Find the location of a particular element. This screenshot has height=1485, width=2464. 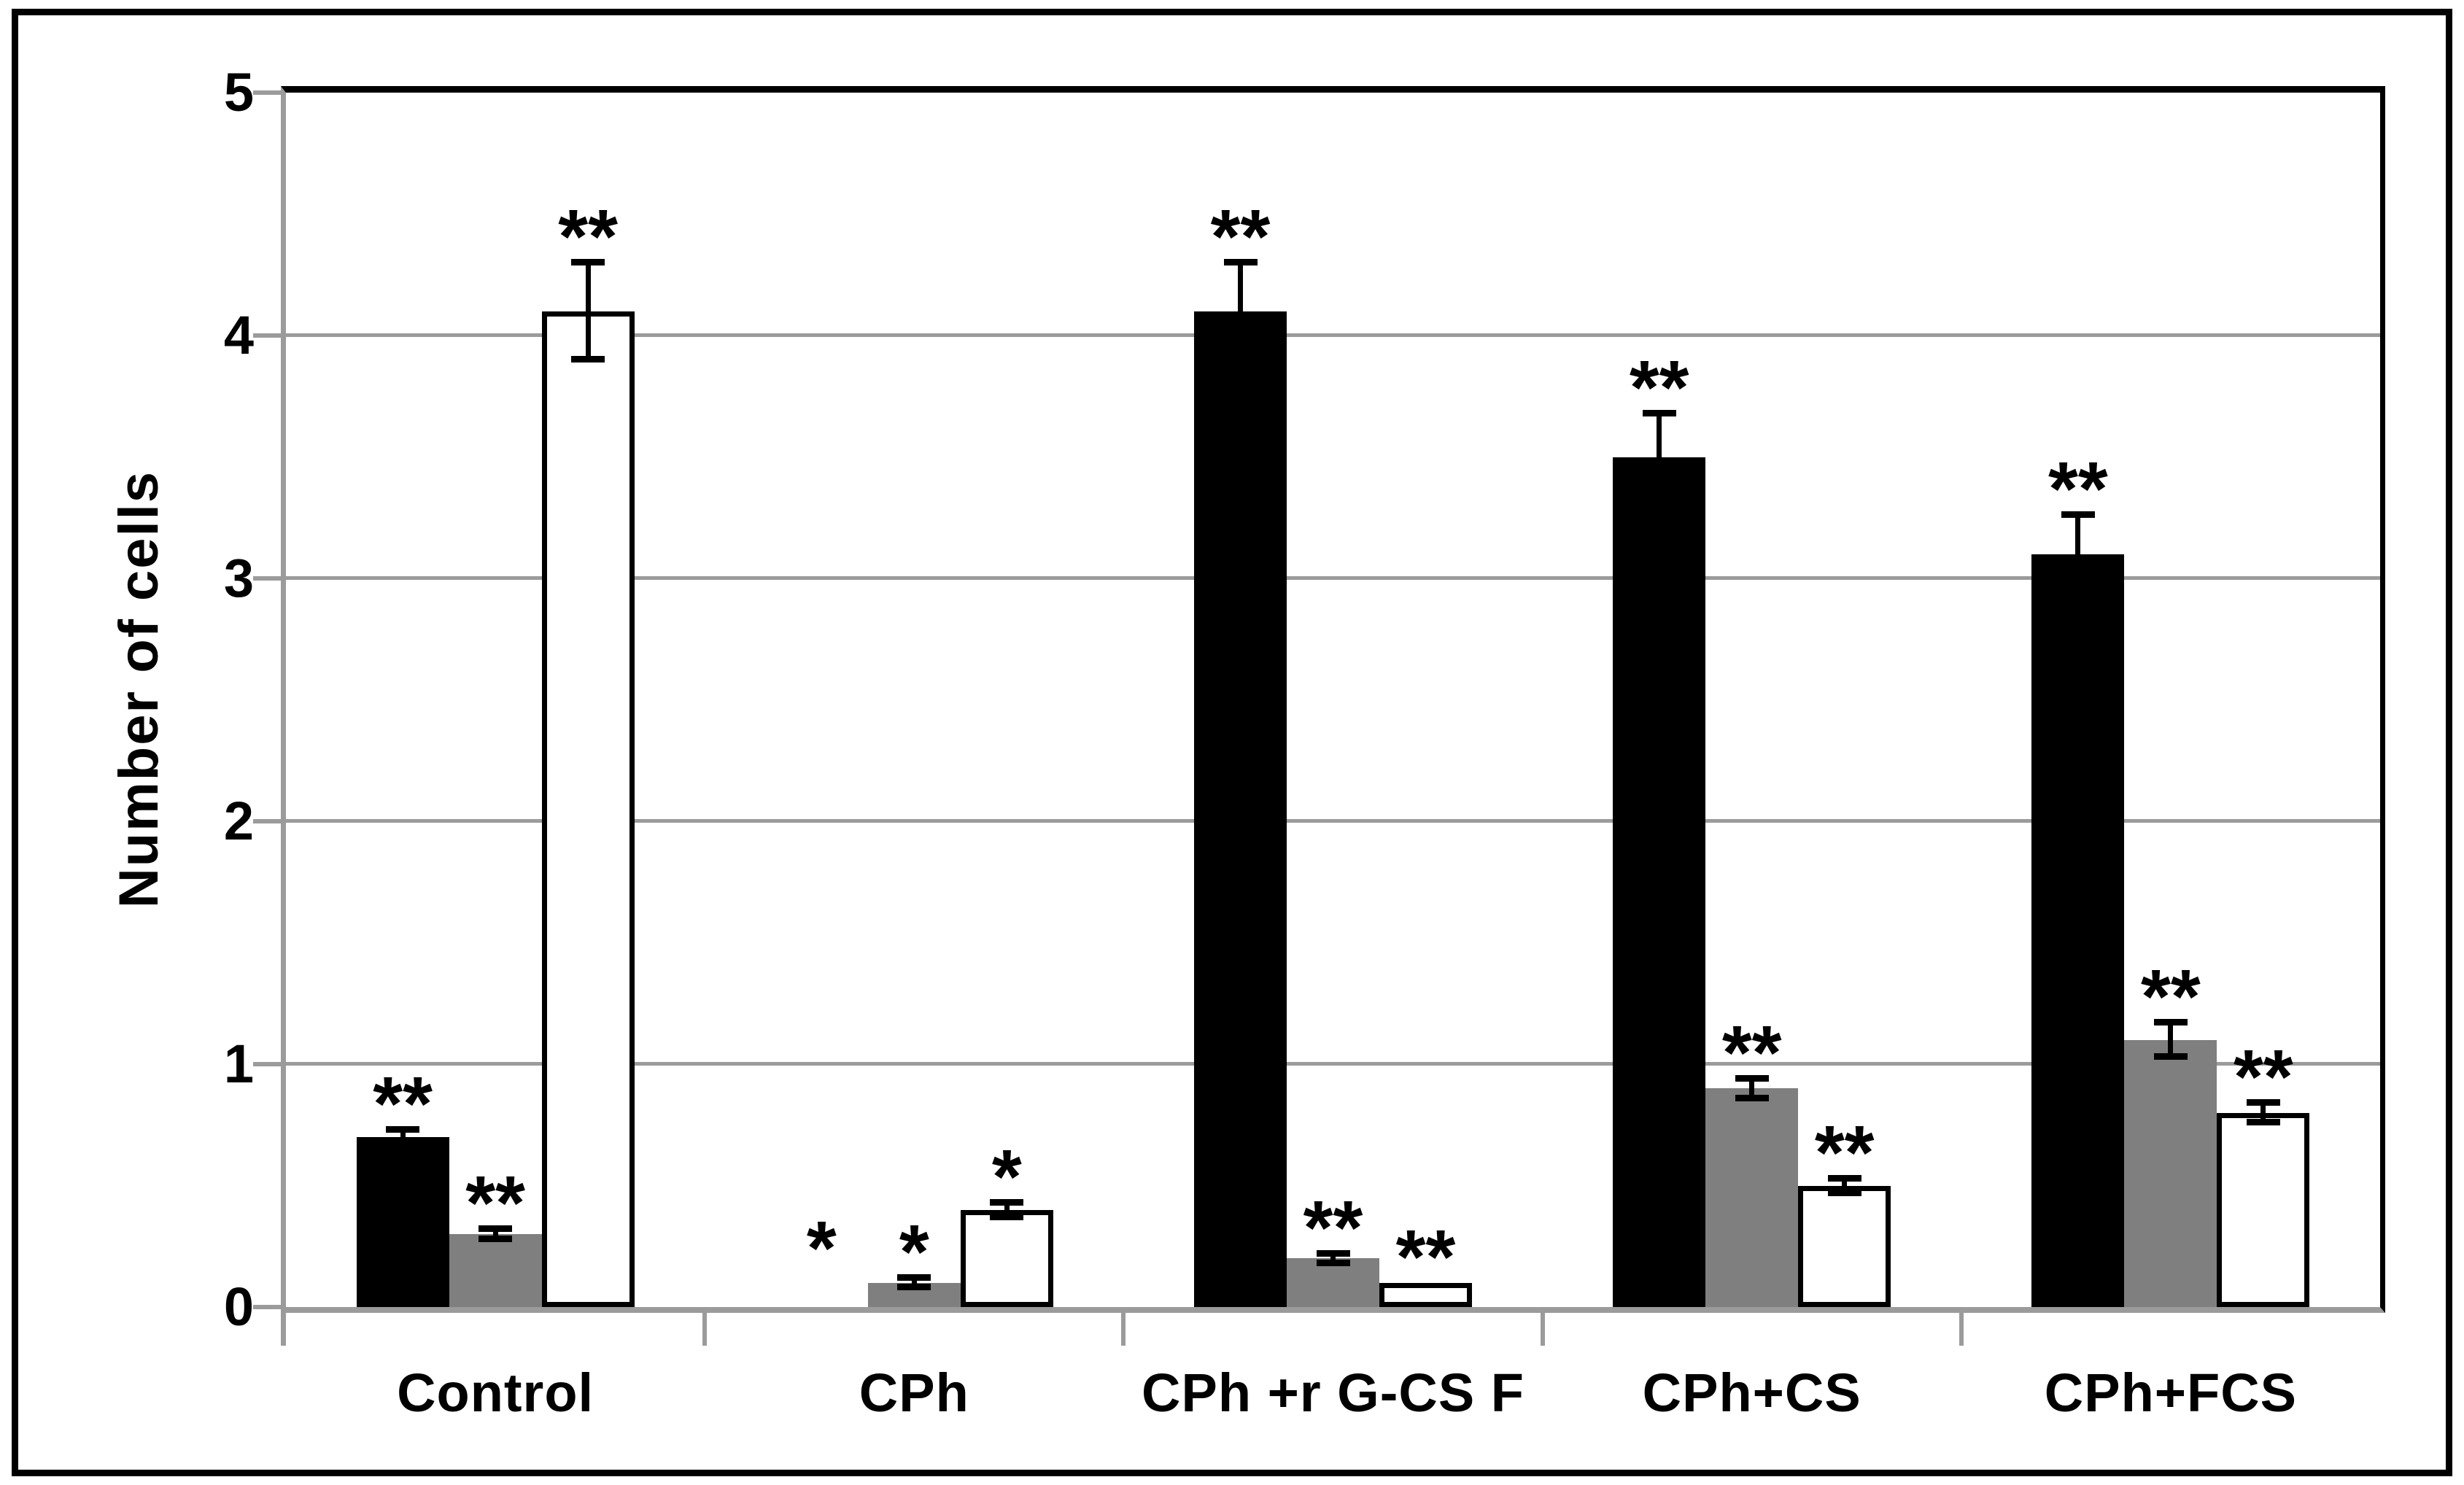

significance-marker-gray-2: ** is located at coordinates (1333, 1221).